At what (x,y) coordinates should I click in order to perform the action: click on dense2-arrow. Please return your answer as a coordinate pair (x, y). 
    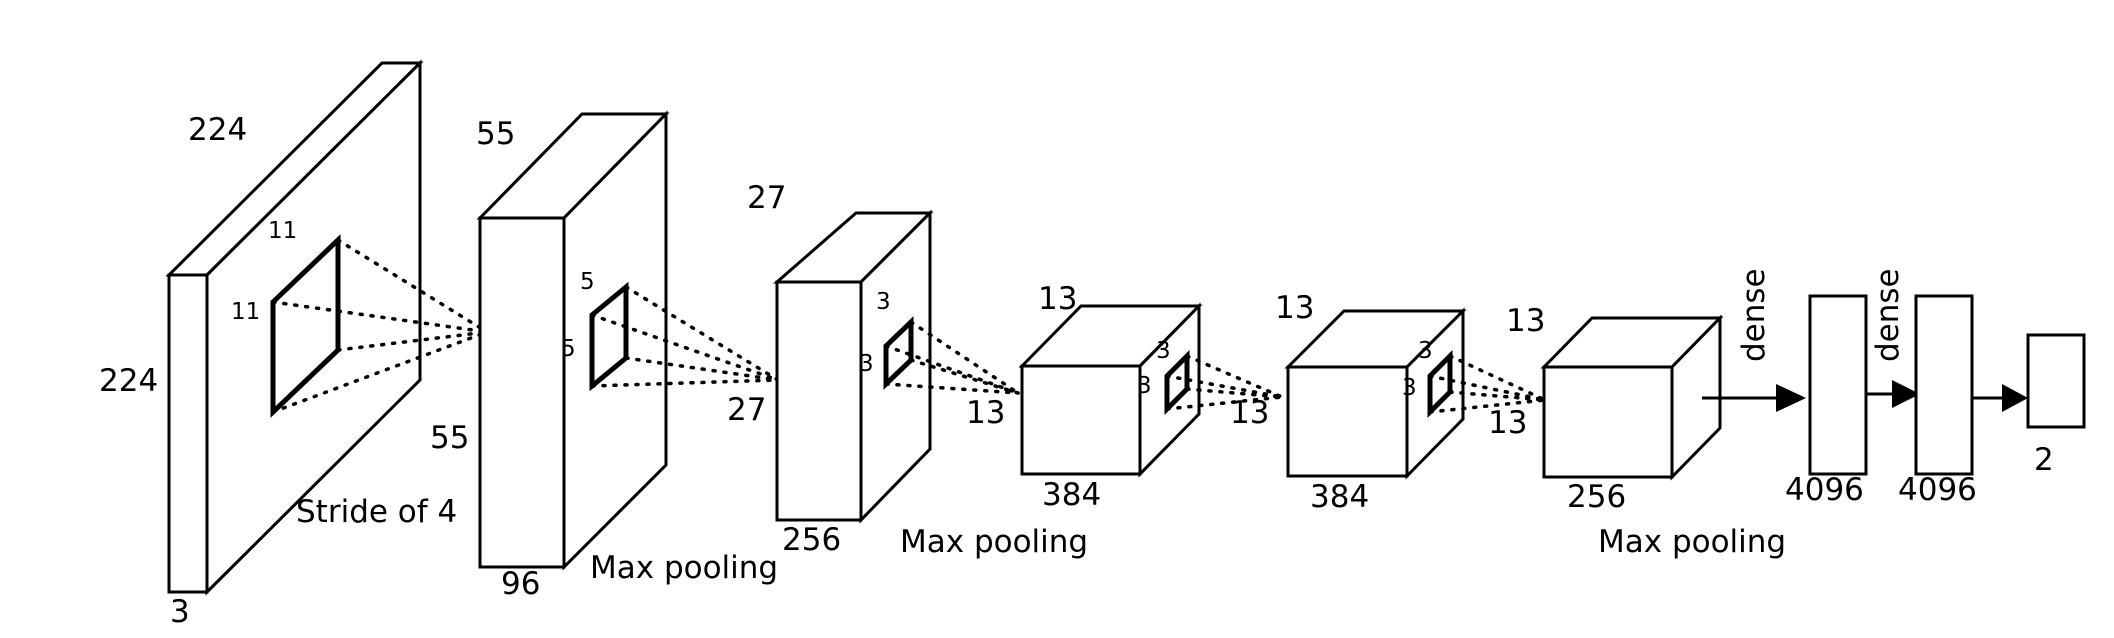
    Looking at the image, I should click on (1893, 394).